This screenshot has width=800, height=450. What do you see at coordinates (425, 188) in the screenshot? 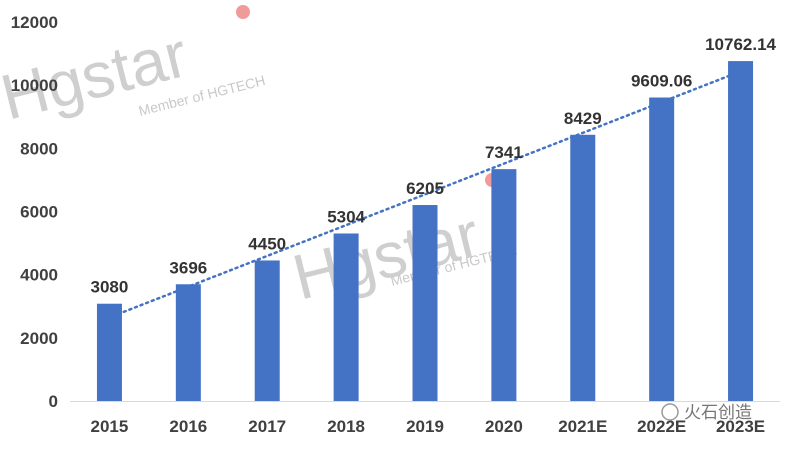
I see `data-label: 6205` at bounding box center [425, 188].